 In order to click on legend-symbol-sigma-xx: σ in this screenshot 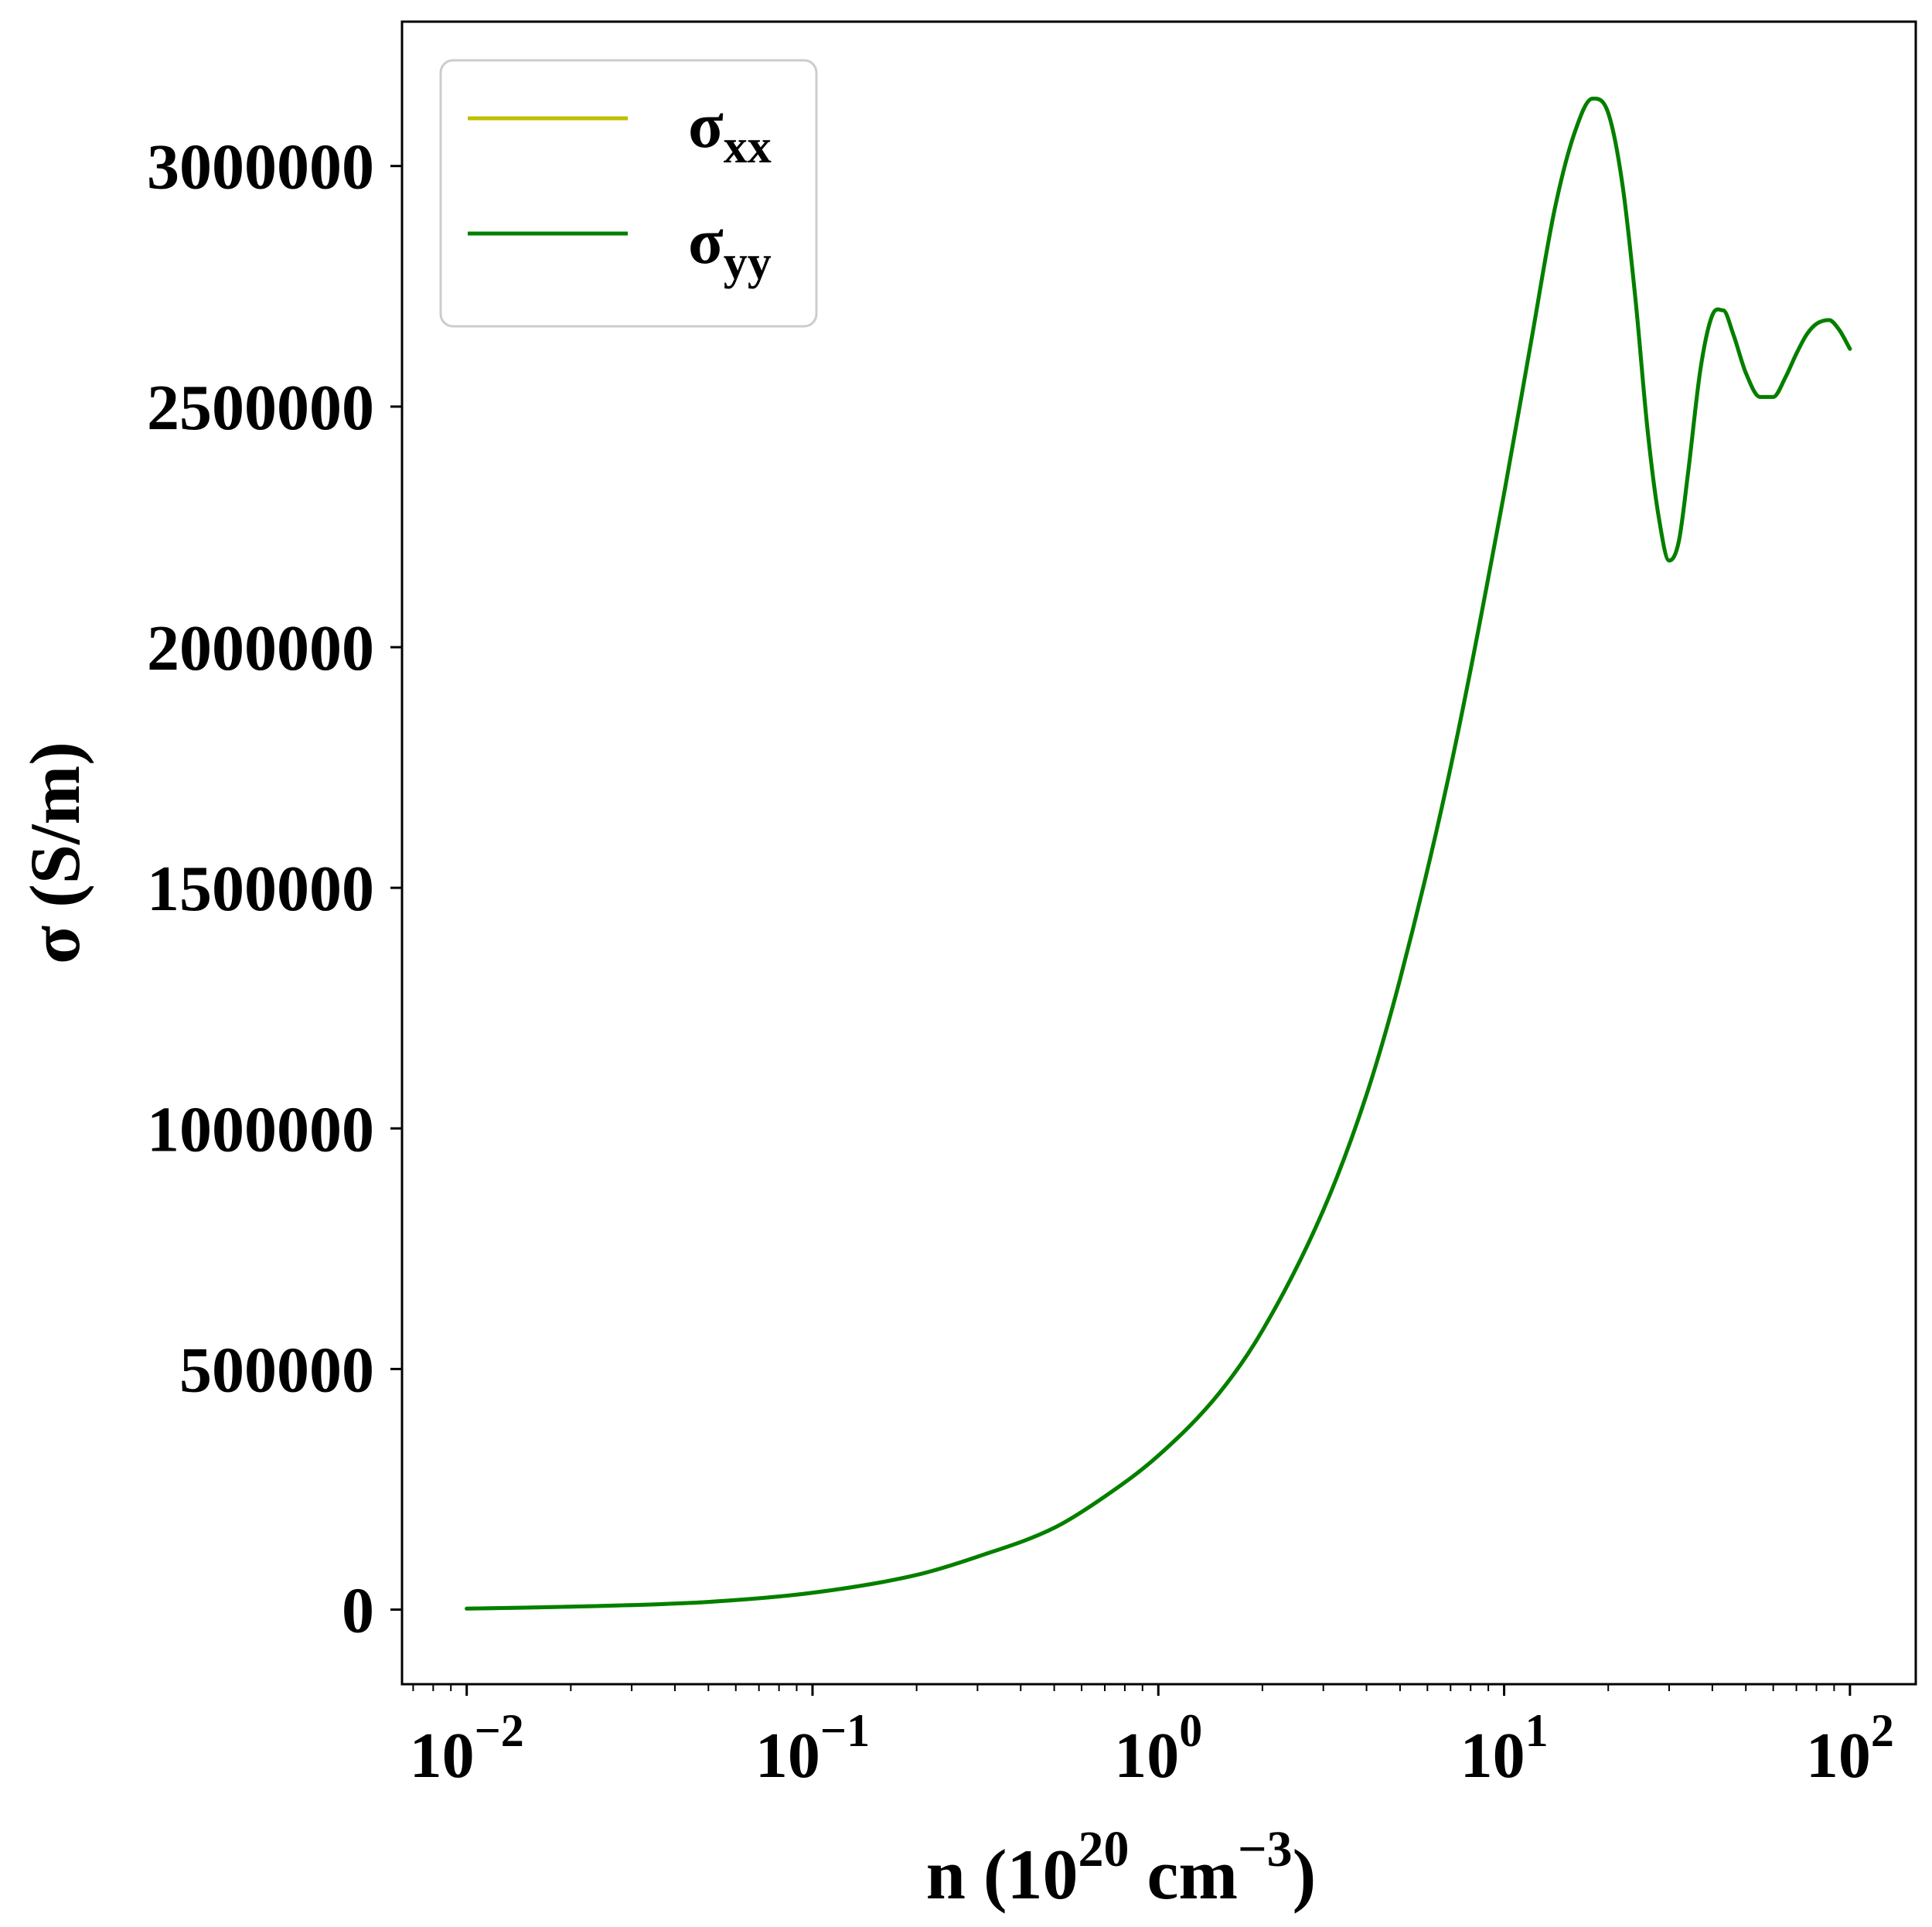, I will do `click(706, 126)`.